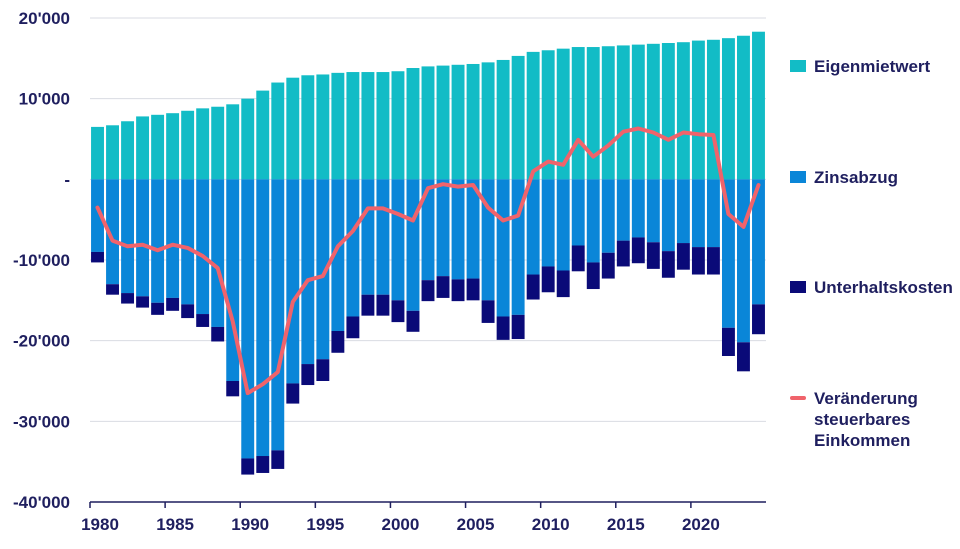 Image resolution: width=960 pixels, height=549 pixels. I want to click on y-tick-label: 20'000, so click(44, 18).